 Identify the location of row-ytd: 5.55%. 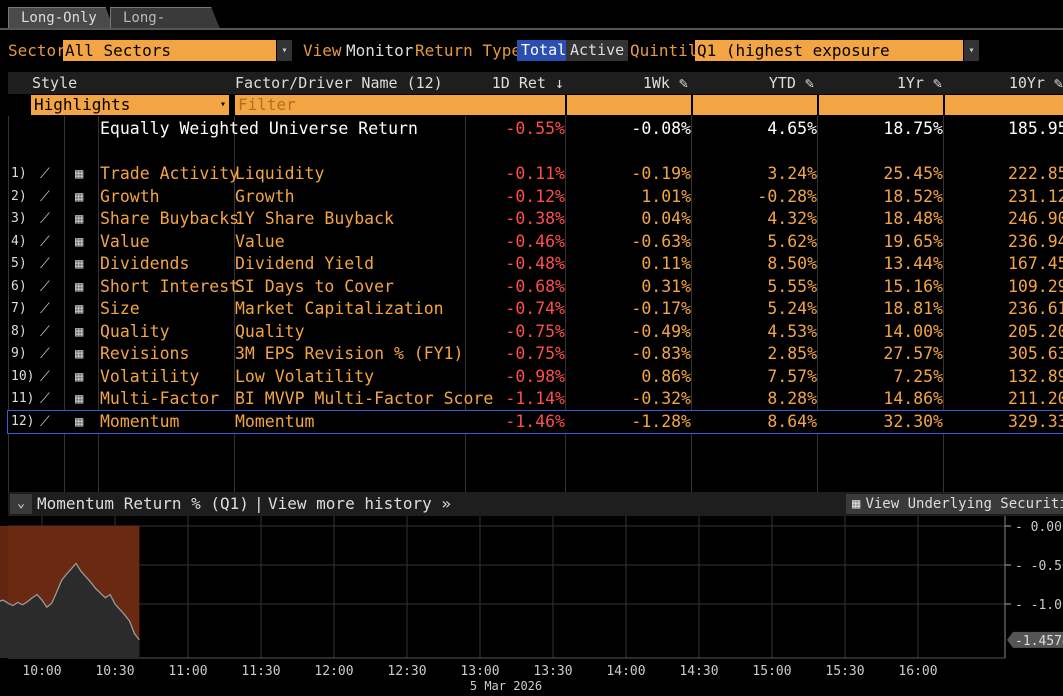
(792, 286).